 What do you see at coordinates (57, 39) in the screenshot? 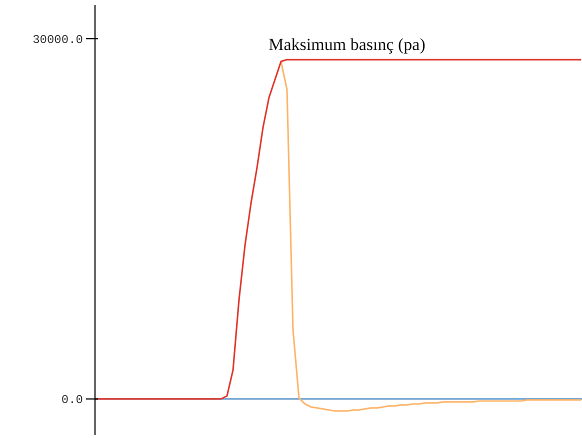
I see `y-tick-label: 30000.0` at bounding box center [57, 39].